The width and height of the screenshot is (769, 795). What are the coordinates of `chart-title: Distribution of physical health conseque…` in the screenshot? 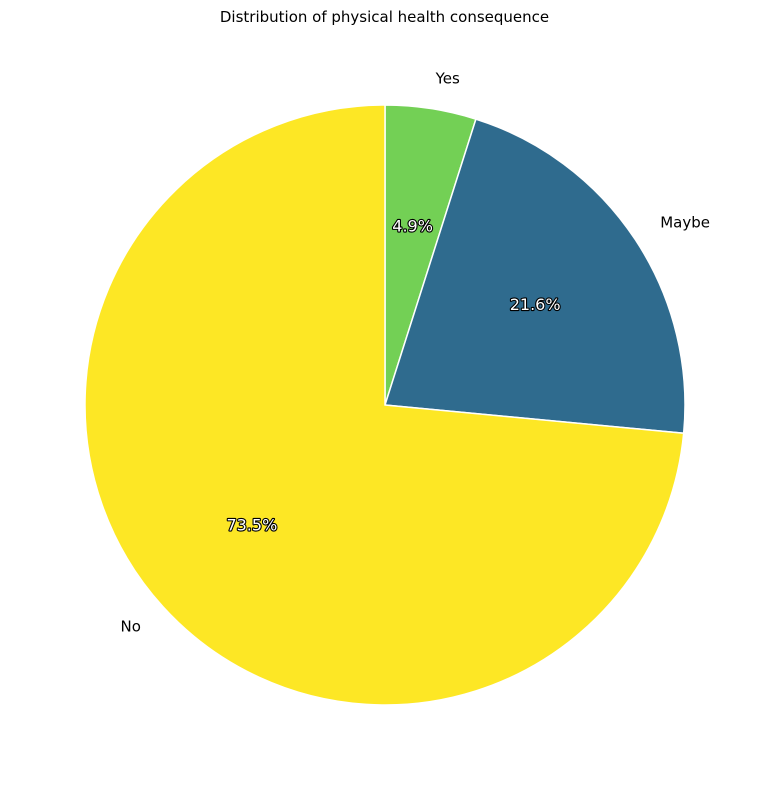 It's located at (384, 17).